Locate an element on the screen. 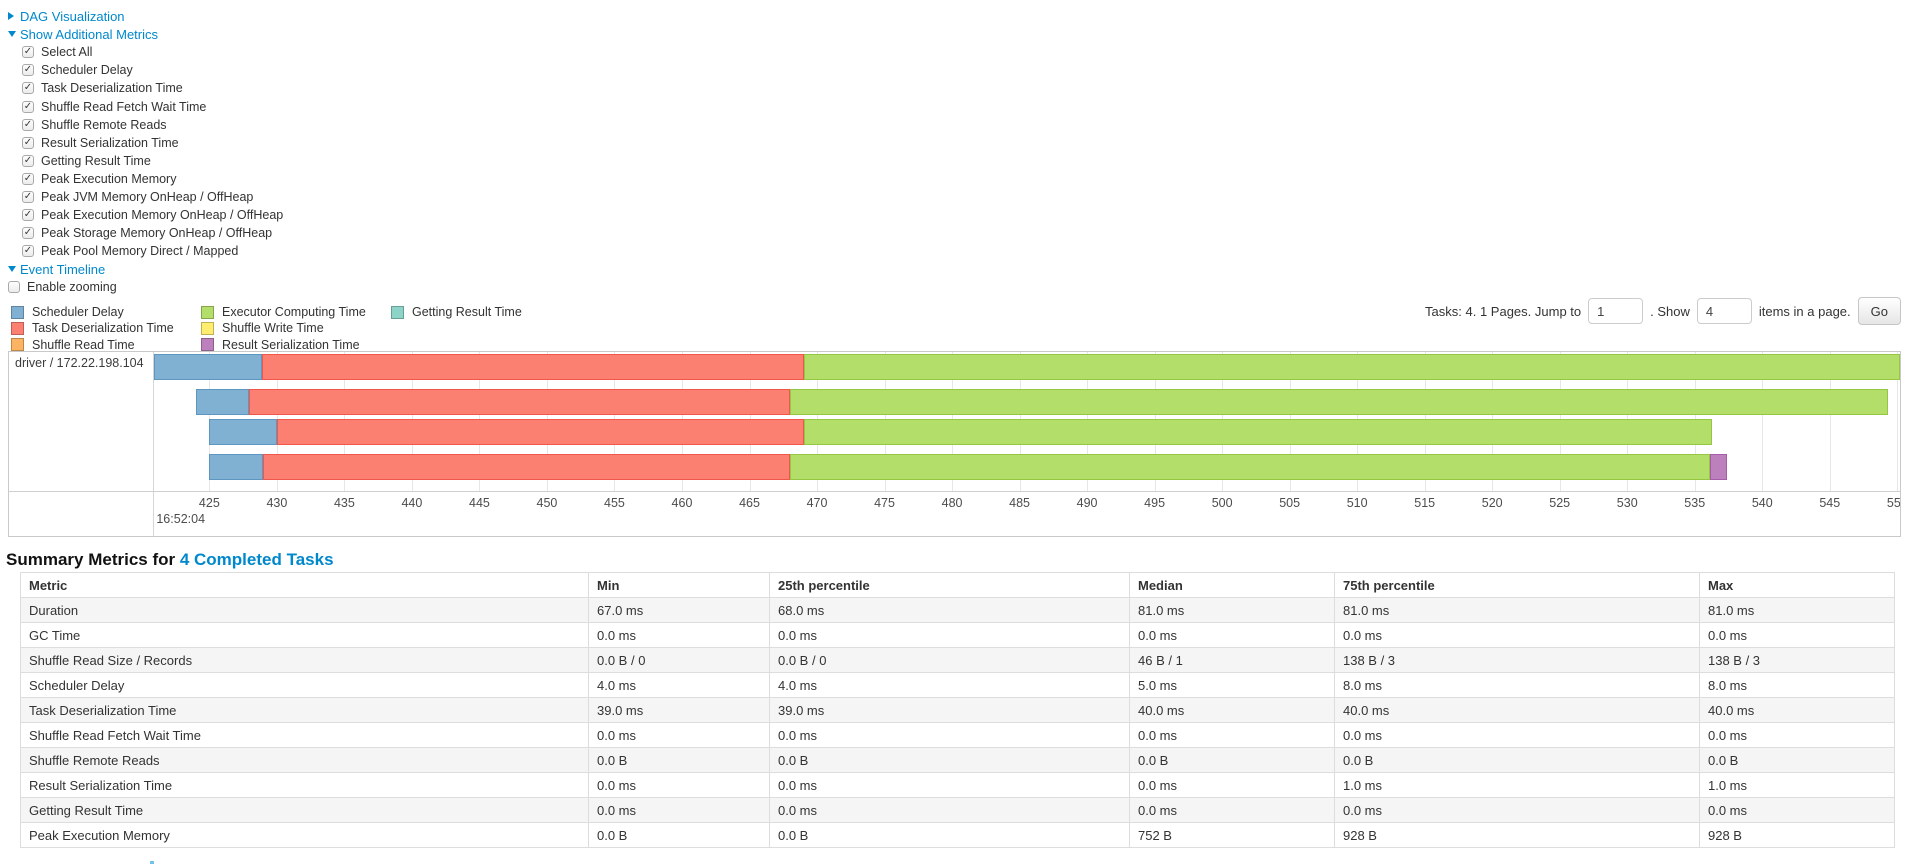 This screenshot has width=1907, height=865. legend-swatch-task-deserialization-time is located at coordinates (17, 328).